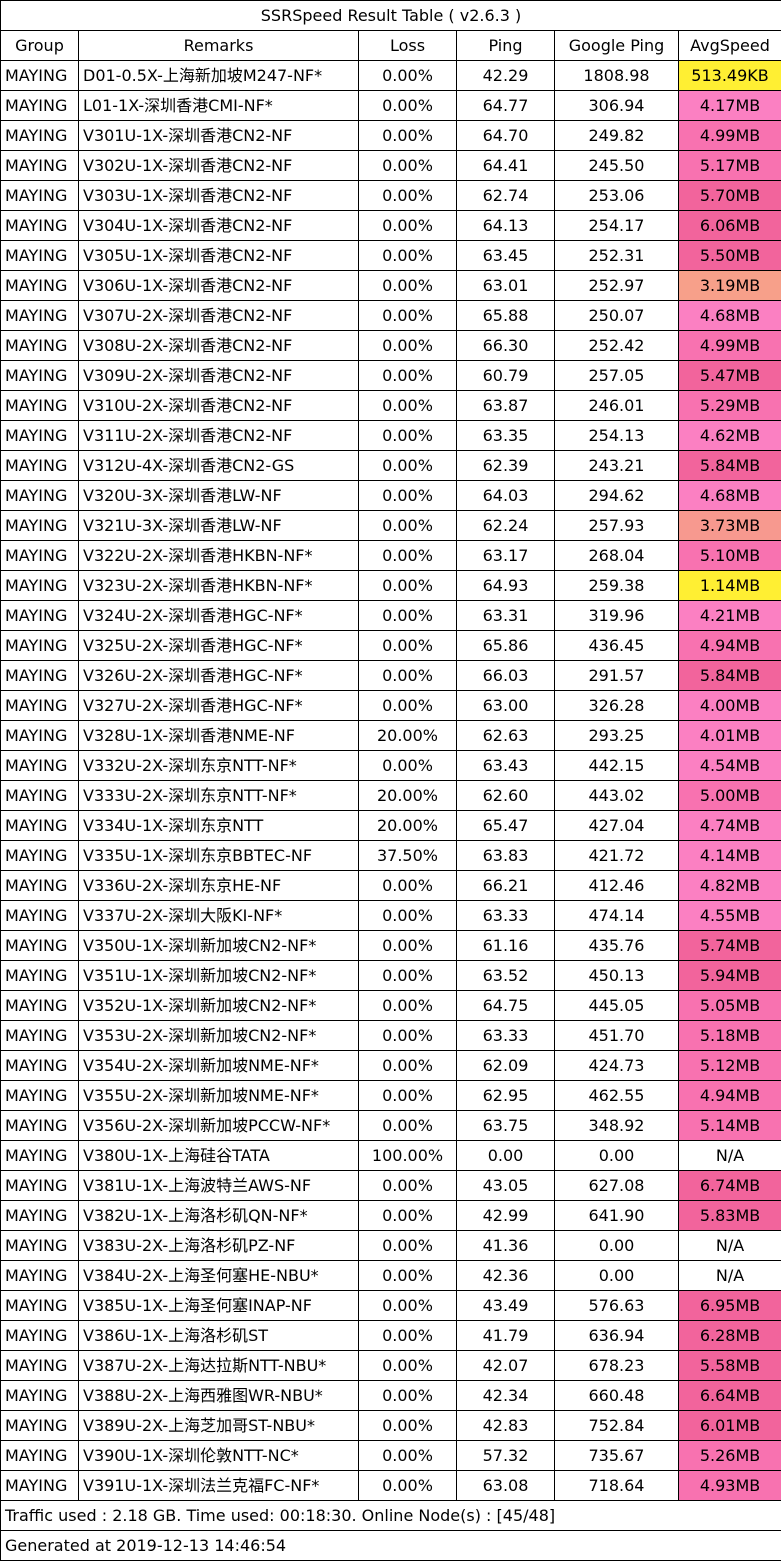 The height and width of the screenshot is (1561, 781). I want to click on loss-cell: 20.00%, so click(408, 736).